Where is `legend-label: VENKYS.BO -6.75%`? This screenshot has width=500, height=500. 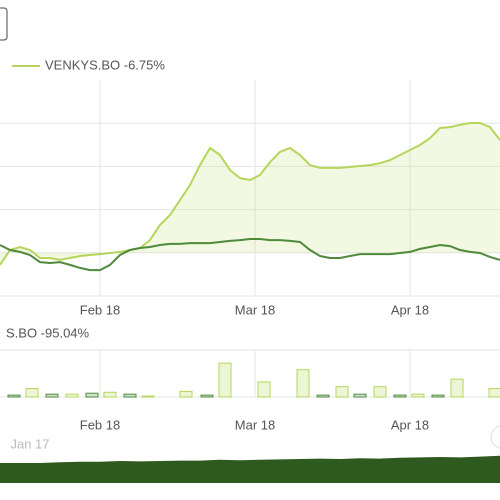 legend-label: VENKYS.BO -6.75% is located at coordinates (105, 64).